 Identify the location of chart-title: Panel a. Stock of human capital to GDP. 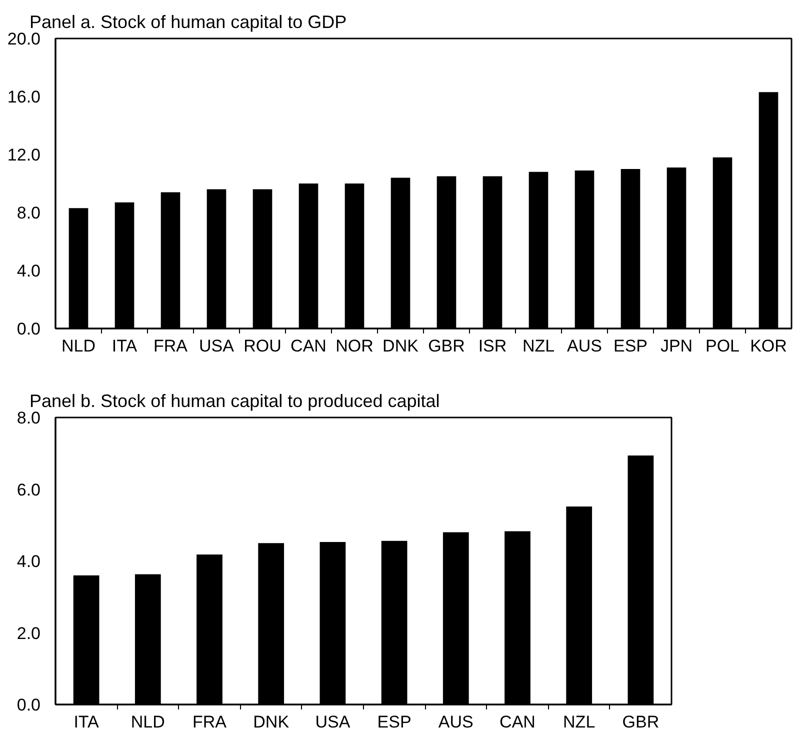
(188, 22).